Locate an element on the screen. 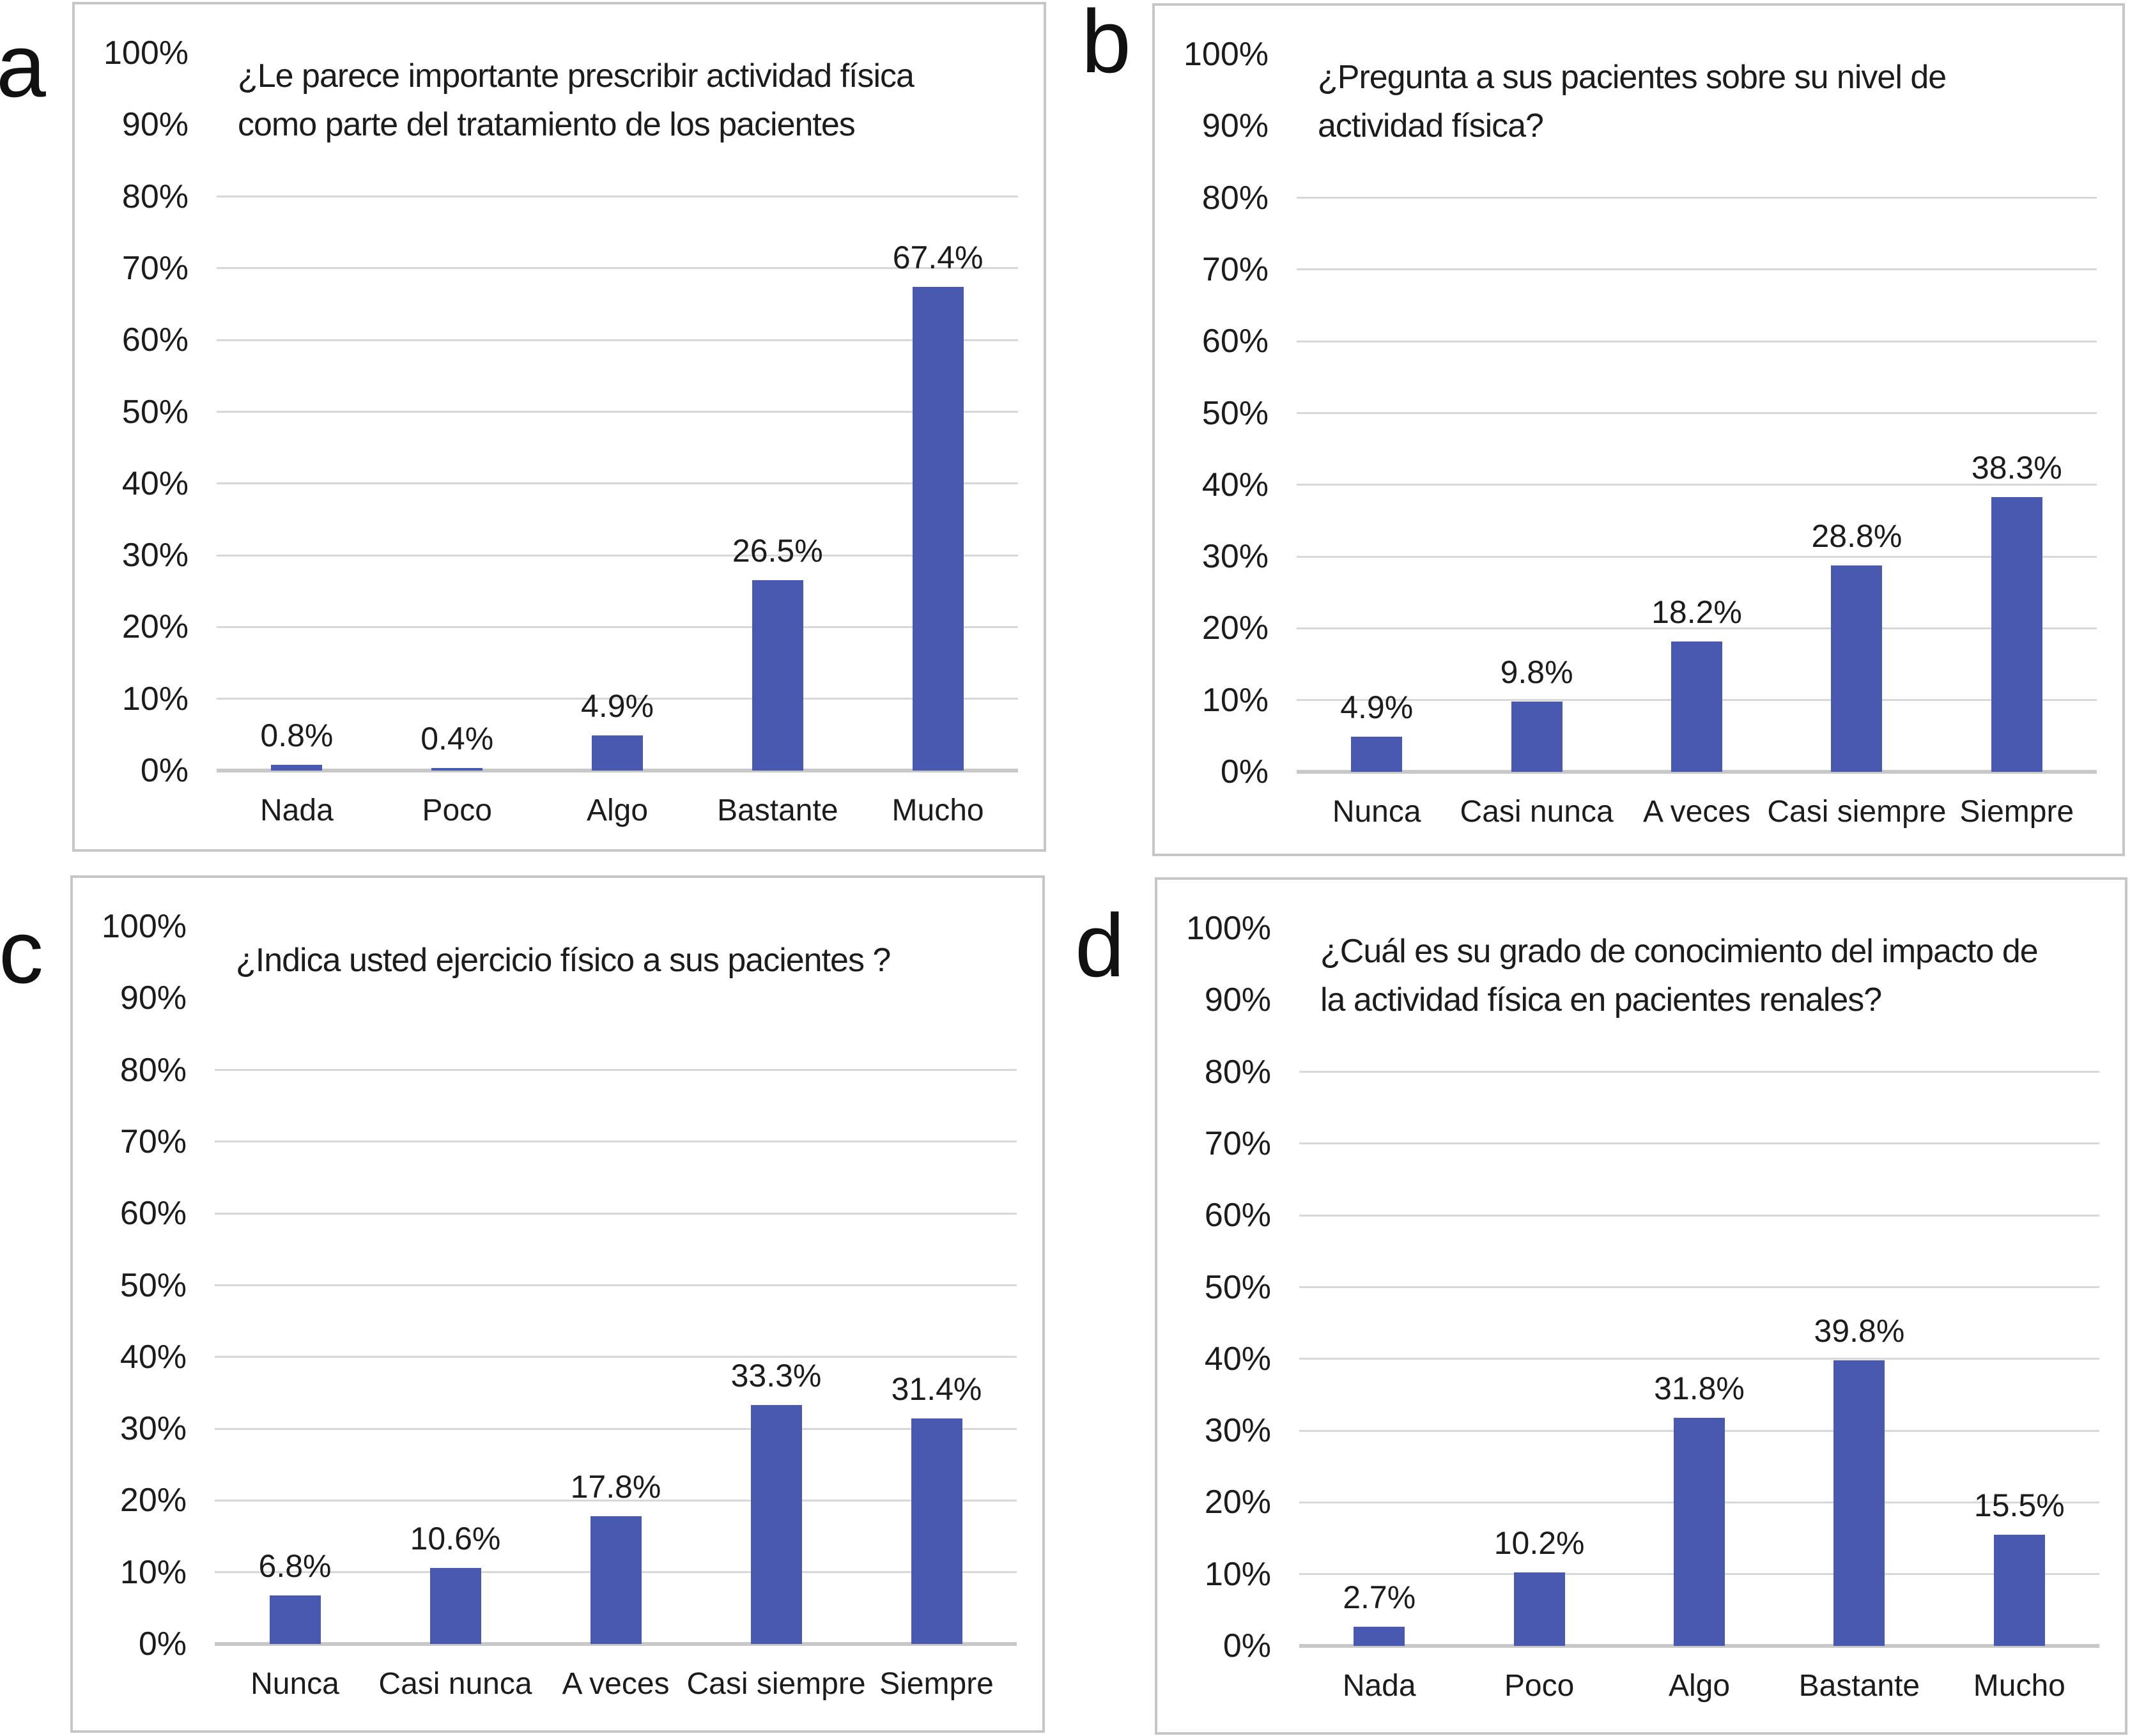 This screenshot has width=2130, height=1736. bar-value-label: 33.3% is located at coordinates (776, 1376).